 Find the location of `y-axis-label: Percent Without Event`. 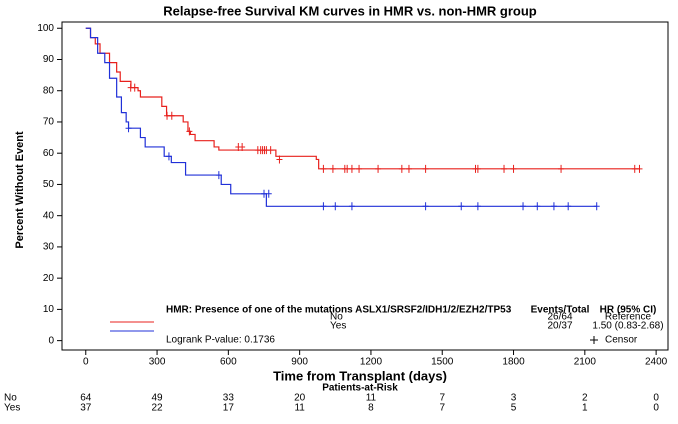

y-axis-label: Percent Without Event is located at coordinates (20, 190).